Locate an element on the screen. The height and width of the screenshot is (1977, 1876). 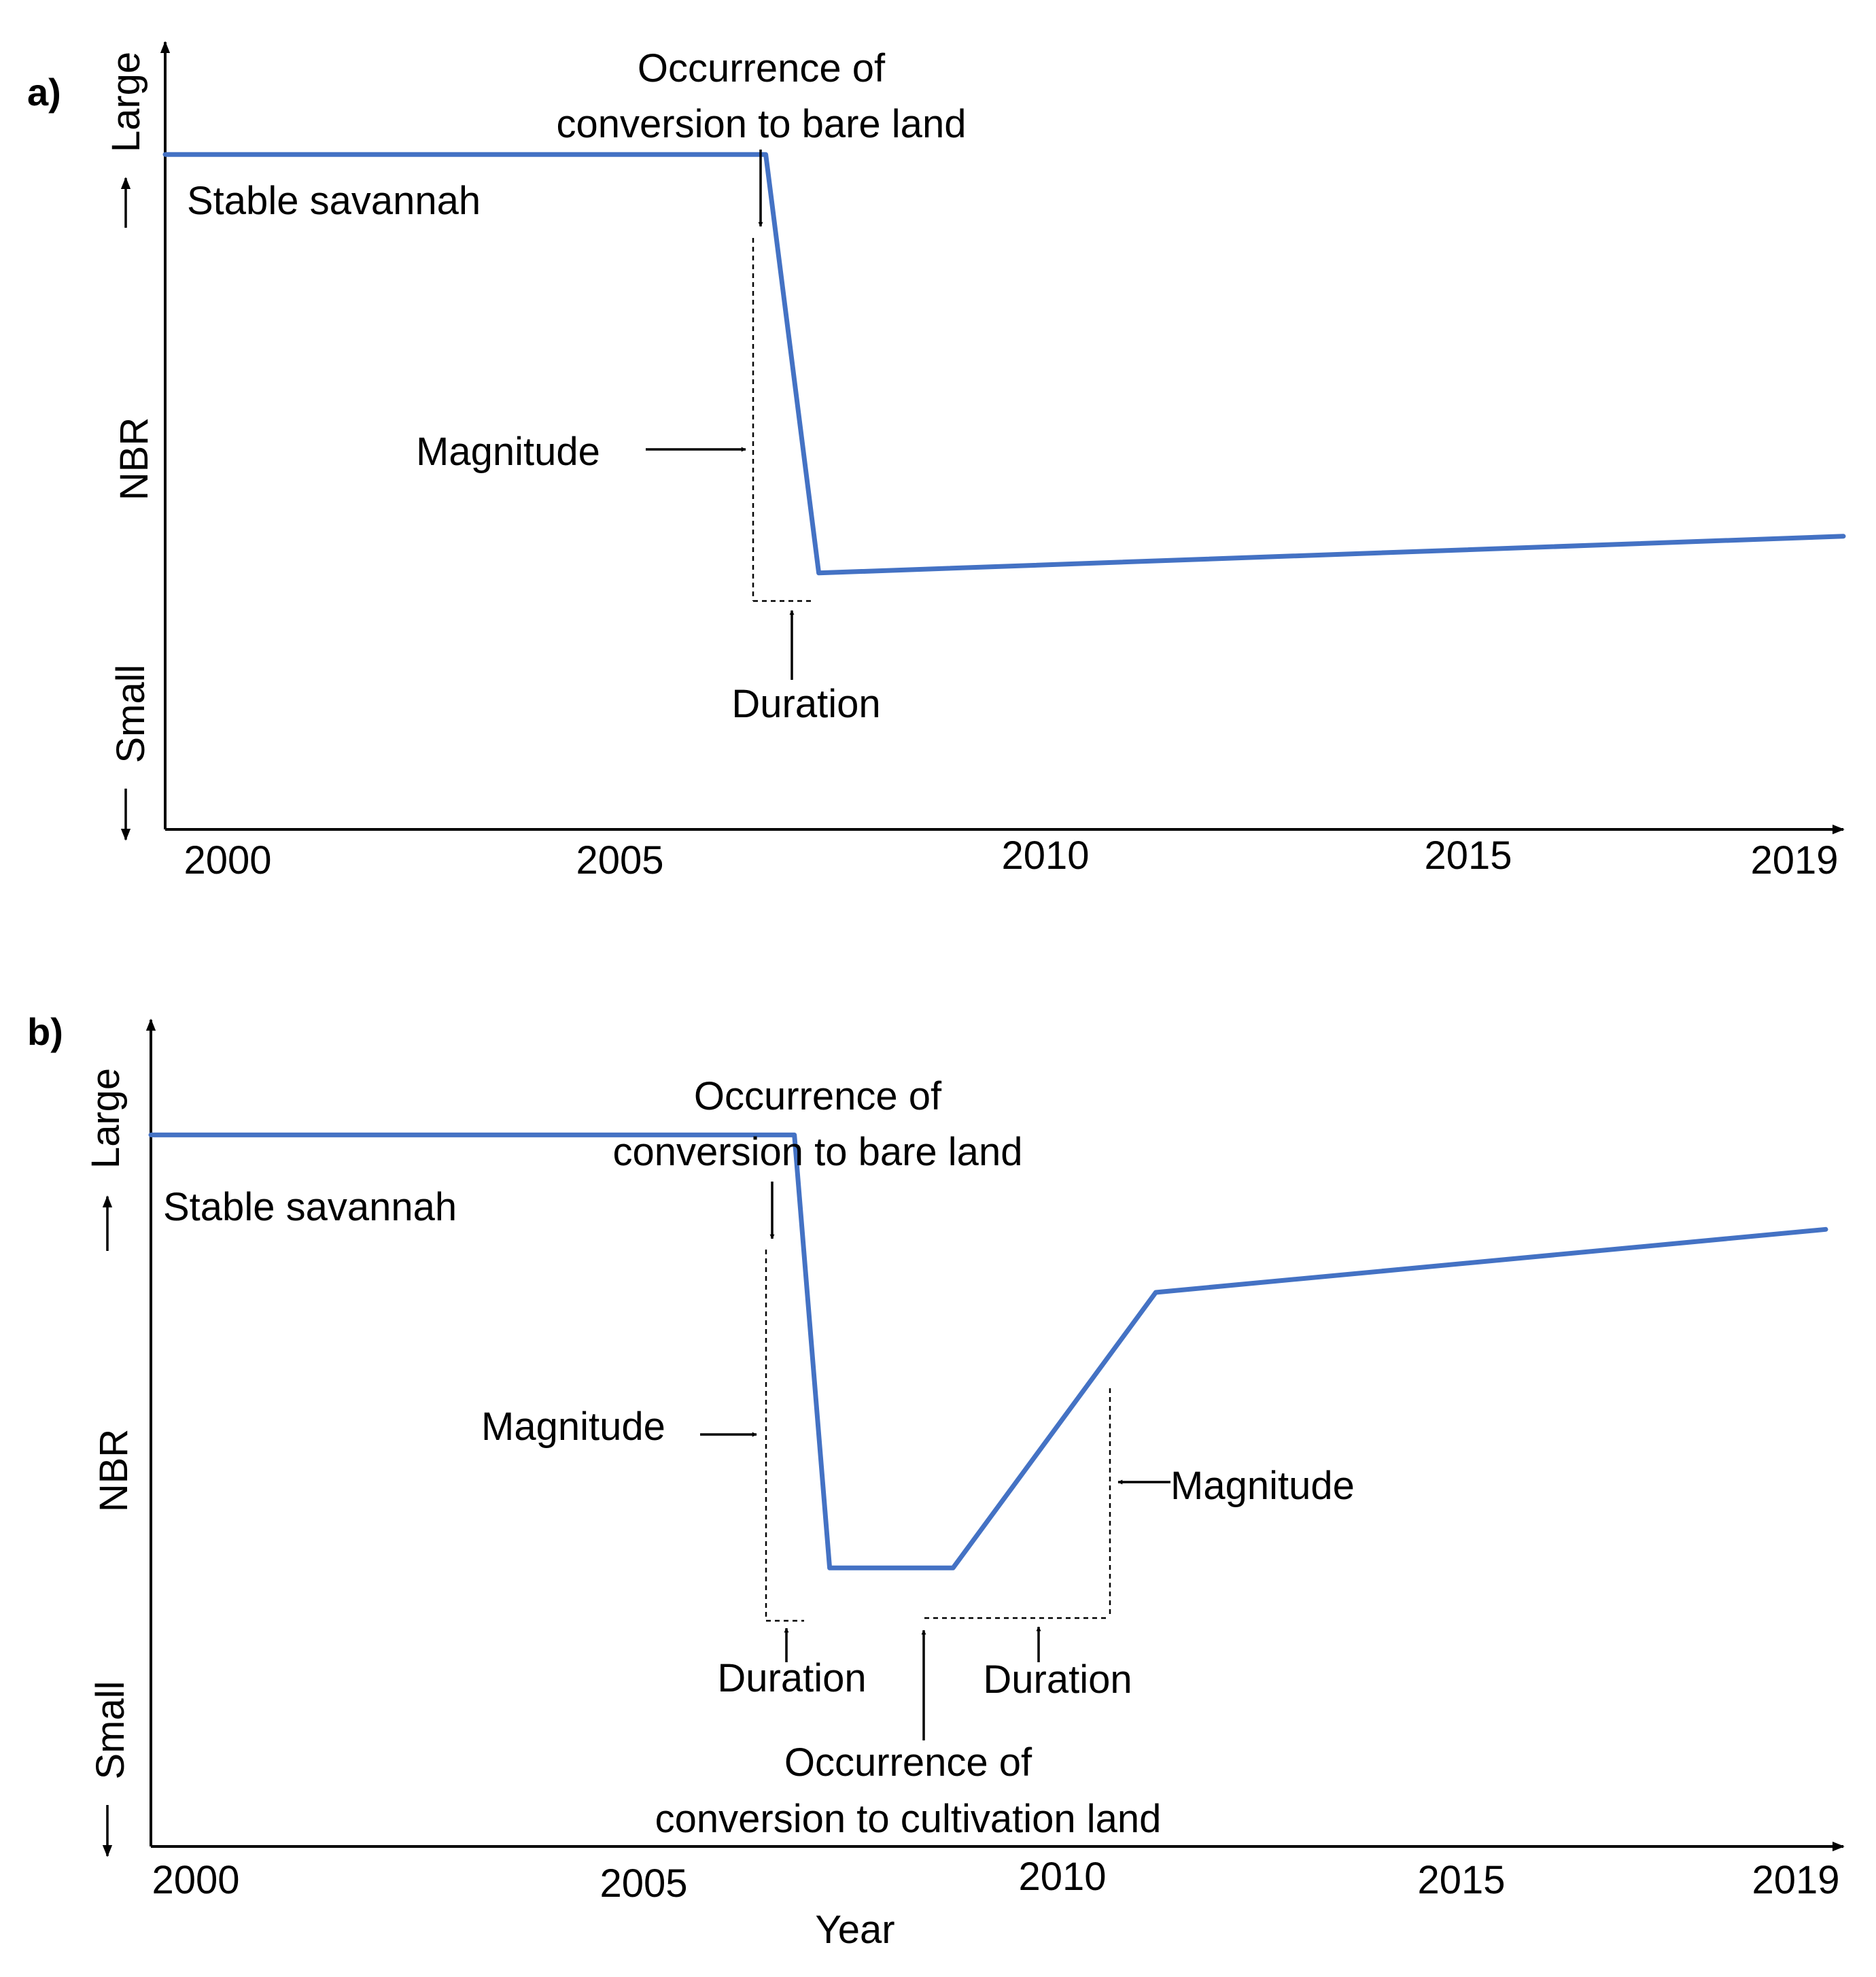
panel-b-tick-2000: 2000 is located at coordinates (195, 1880).